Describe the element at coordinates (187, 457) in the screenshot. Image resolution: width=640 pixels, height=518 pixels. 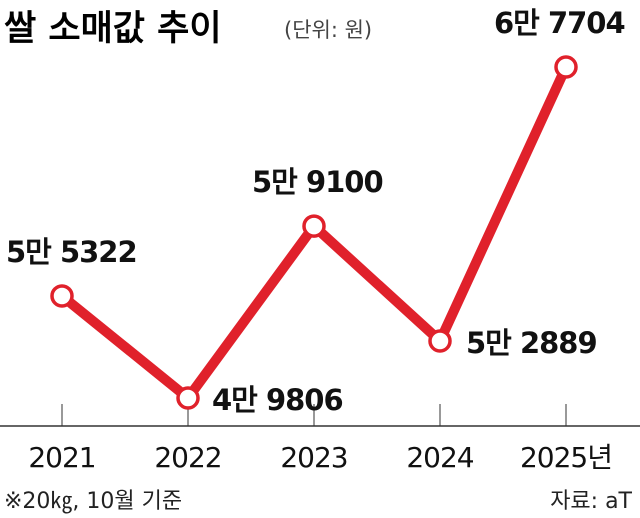
I see `x-tick-label: 2022` at that location.